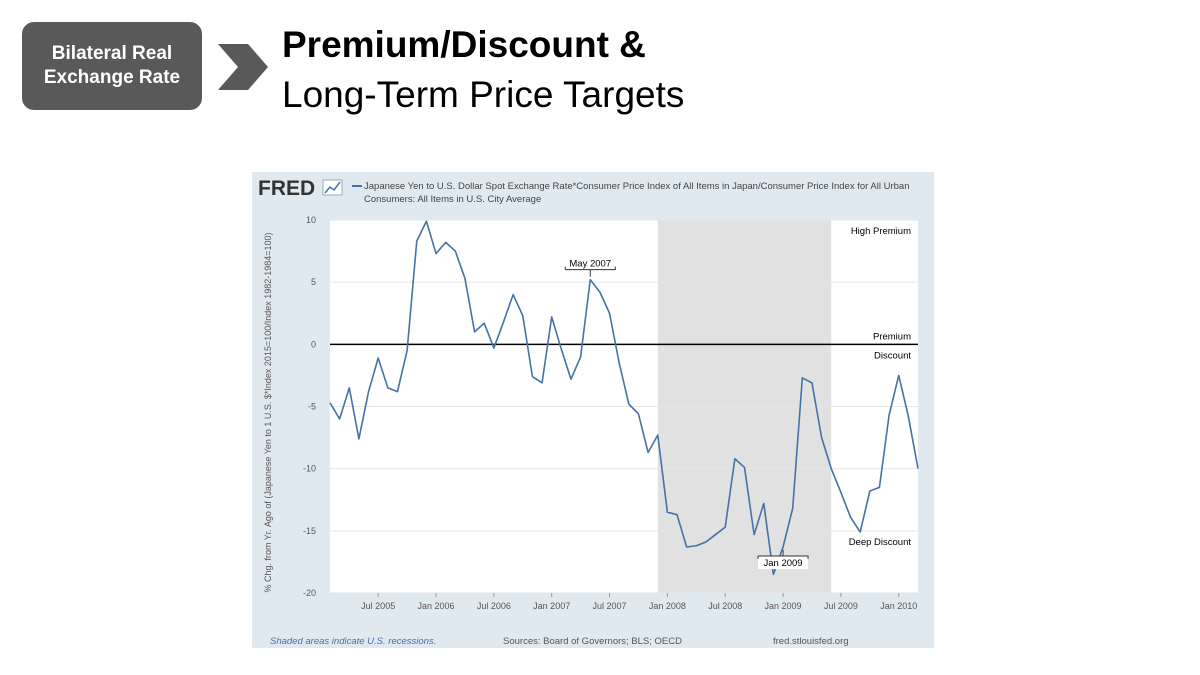 The height and width of the screenshot is (675, 1200). I want to click on section-tag-text: Bilateral Real Exchange Rate, so click(112, 65).